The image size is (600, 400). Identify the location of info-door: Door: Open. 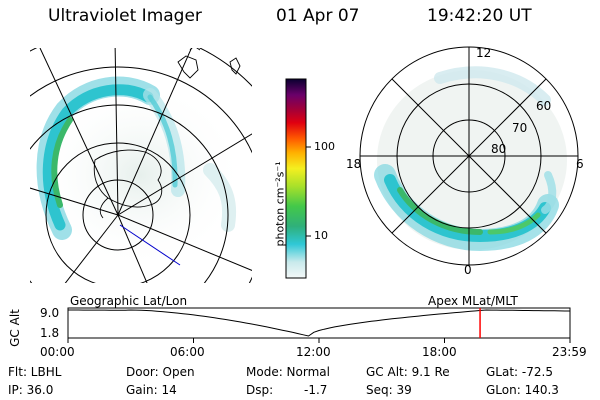
(160, 372).